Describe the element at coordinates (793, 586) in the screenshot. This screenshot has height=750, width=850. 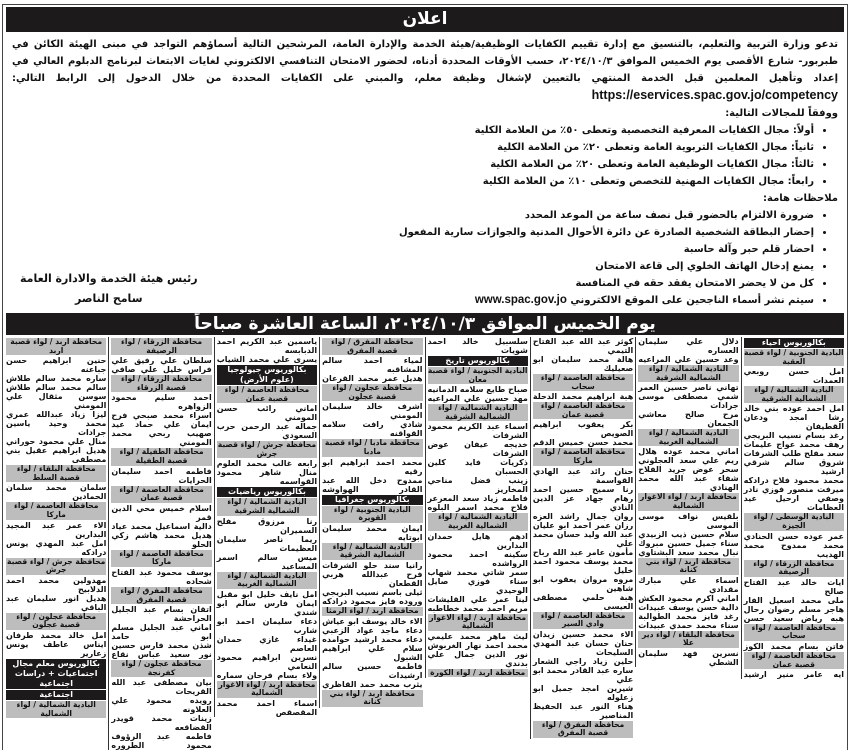
I see `candidate-name: ايات خالد عبد الفتاح صالح` at that location.